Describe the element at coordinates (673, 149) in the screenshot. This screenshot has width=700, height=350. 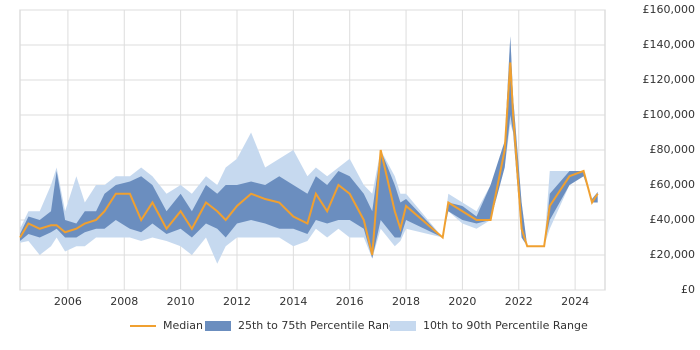
I see `y-tick-label: £80,000` at that location.